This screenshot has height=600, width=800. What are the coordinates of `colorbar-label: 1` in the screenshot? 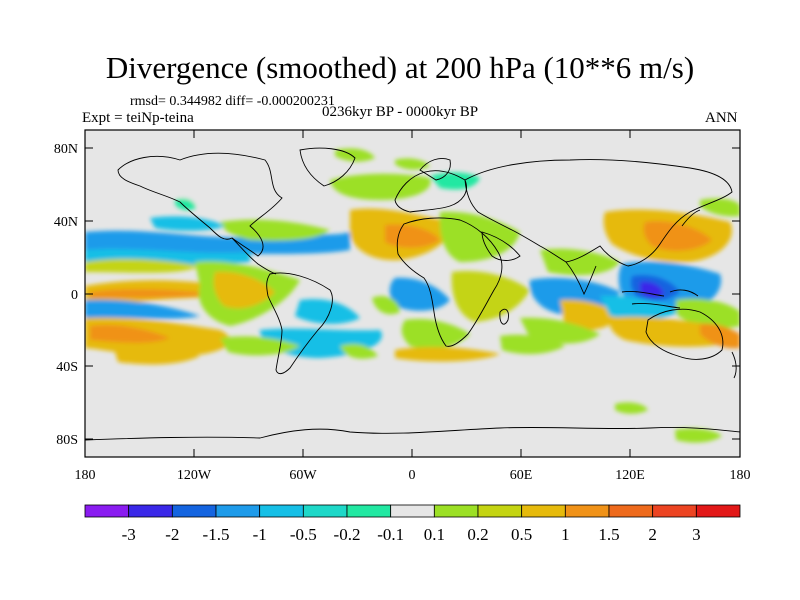 It's located at (565, 534).